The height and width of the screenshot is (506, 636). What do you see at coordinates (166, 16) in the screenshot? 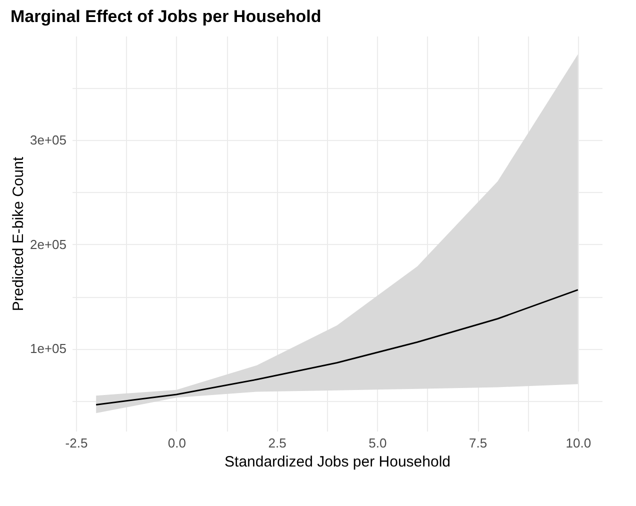
I see `chart-title: Marginal Effect of Jobs per Household` at bounding box center [166, 16].